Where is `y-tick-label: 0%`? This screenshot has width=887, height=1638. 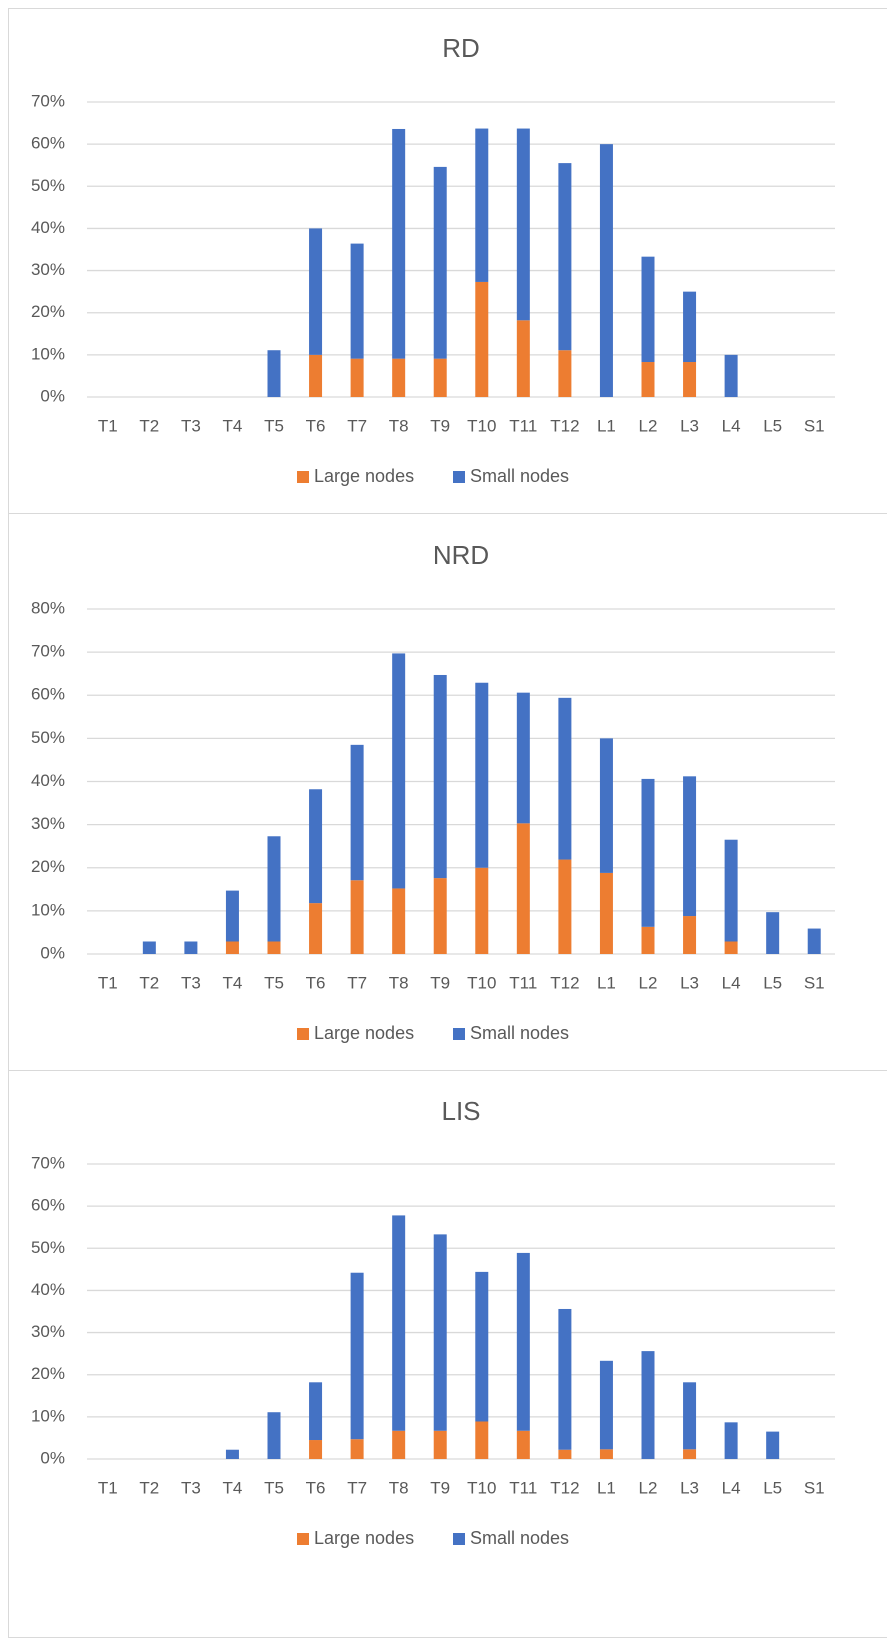 y-tick-label: 0% is located at coordinates (52, 952).